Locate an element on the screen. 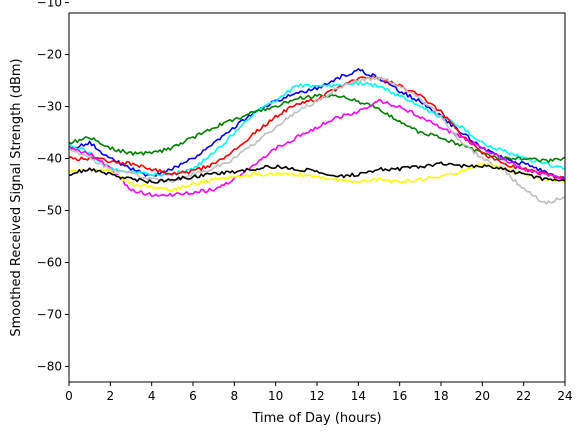 The height and width of the screenshot is (440, 583). y-tick-label: −70 is located at coordinates (49, 314).